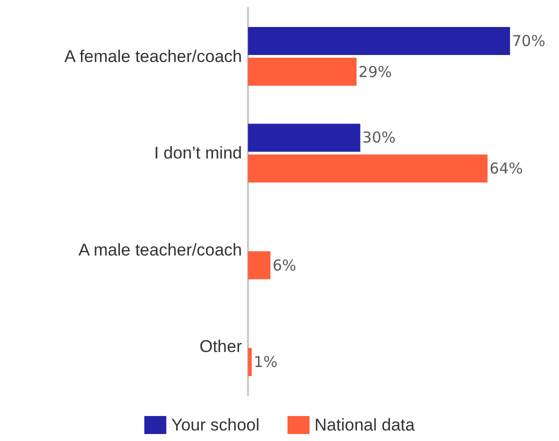  What do you see at coordinates (375, 71) in the screenshot?
I see `data-label: 29%` at bounding box center [375, 71].